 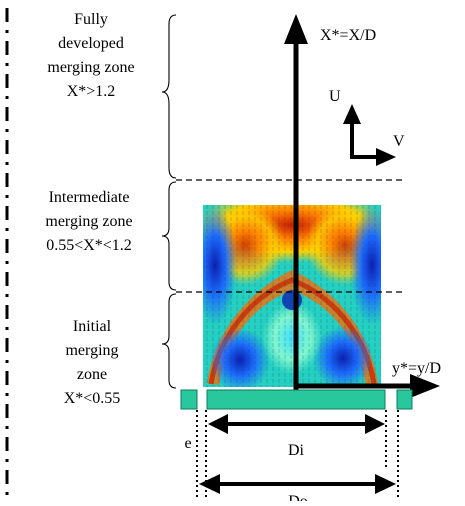 I want to click on zone-2-line-2: merging zone, so click(x=88, y=221).